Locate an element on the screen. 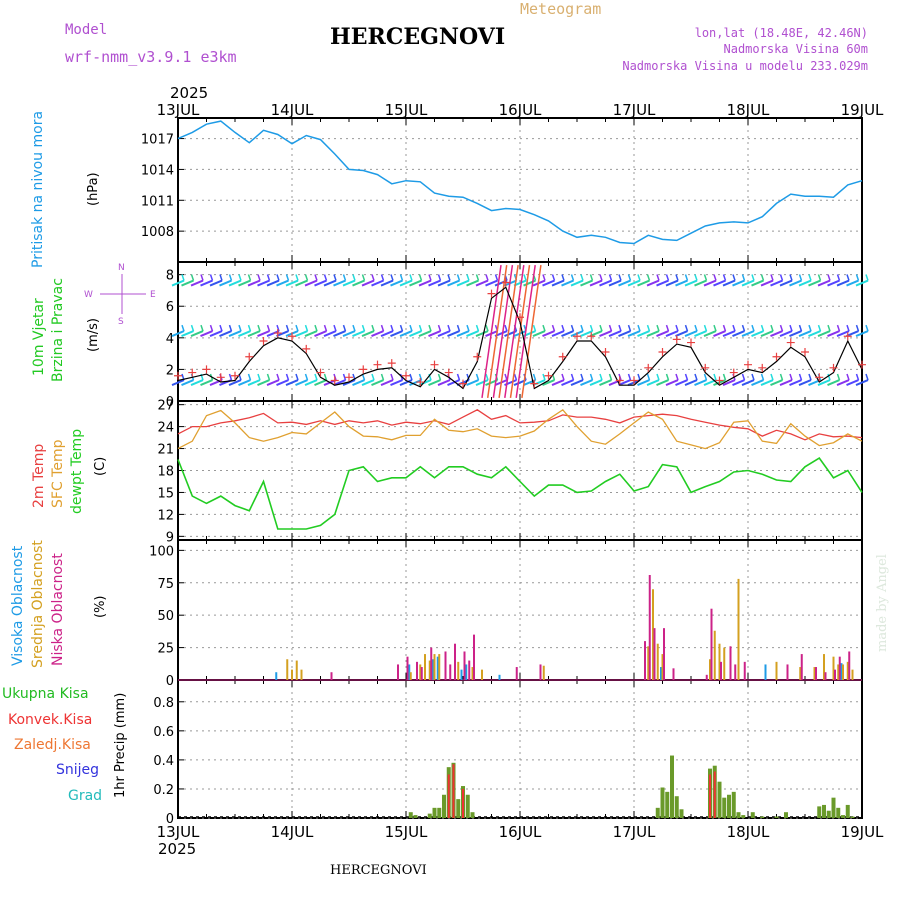 The image size is (900, 900). y-tick-label: 75 is located at coordinates (165, 584).